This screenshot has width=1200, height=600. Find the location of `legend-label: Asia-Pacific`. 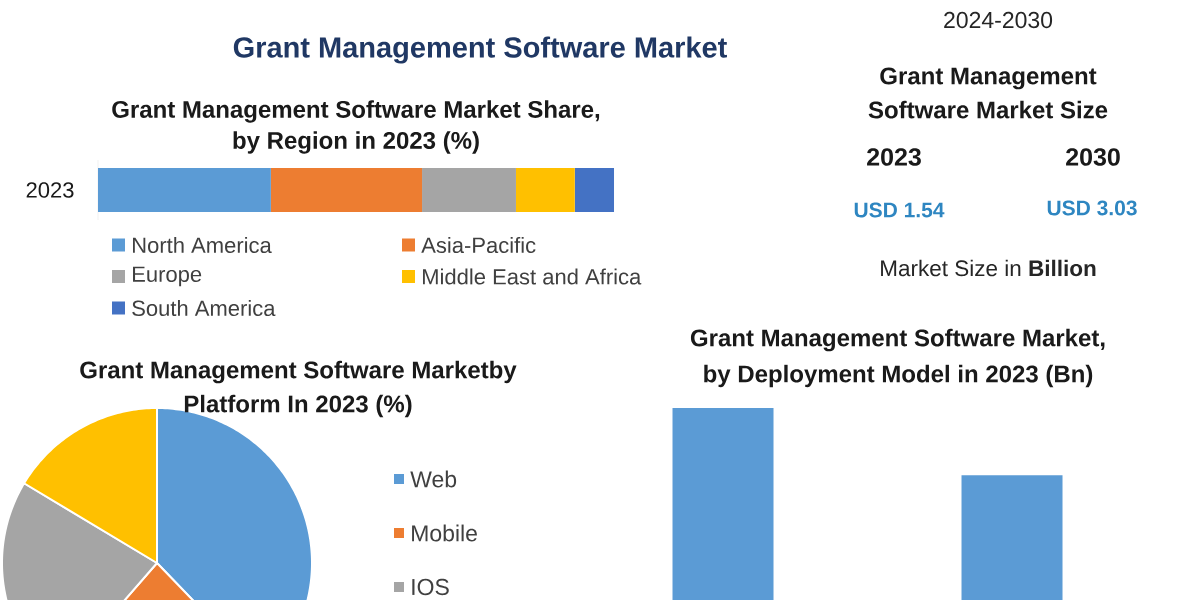

legend-label: Asia-Pacific is located at coordinates (478, 245).